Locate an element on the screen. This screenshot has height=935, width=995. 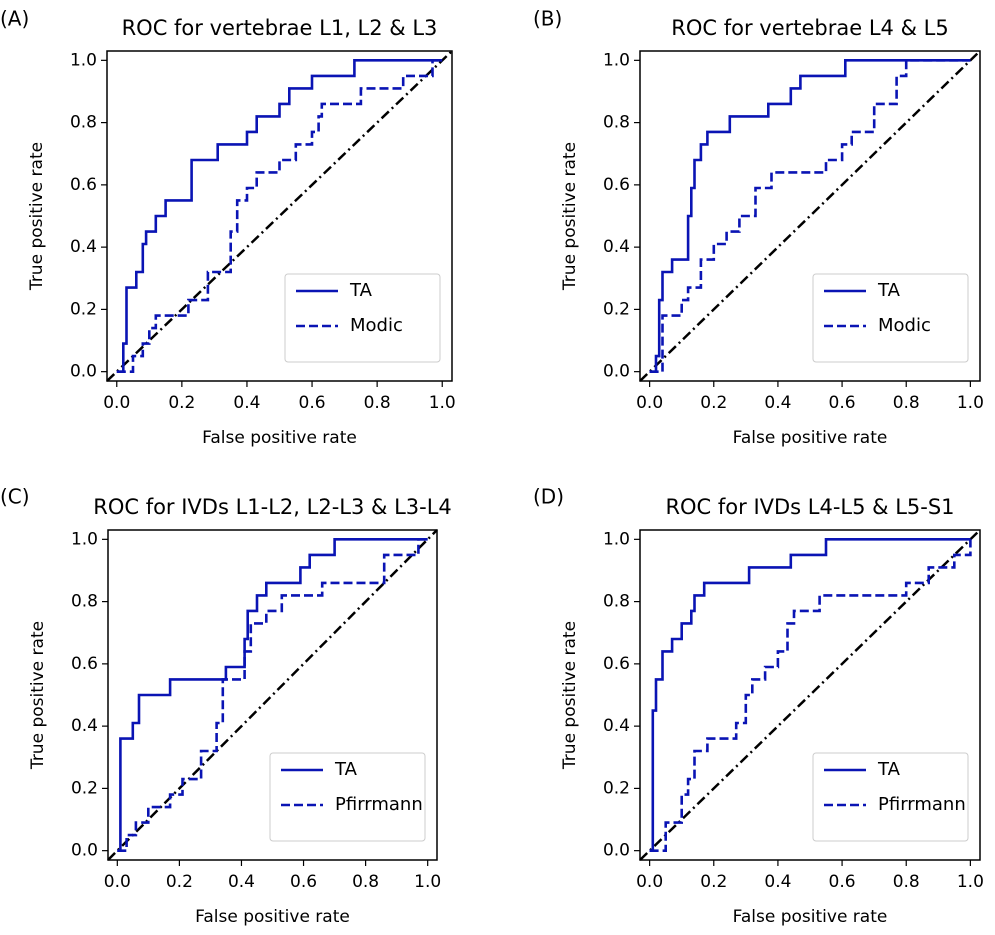
chart-title: ROC for vertebrae L1, L2 & L3 is located at coordinates (280, 28).